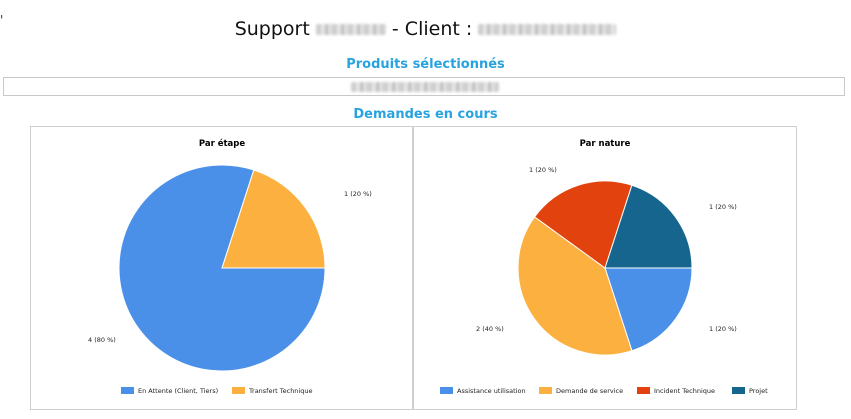  What do you see at coordinates (127, 390) in the screenshot?
I see `legend-swatch-en-attente-client-tiers` at bounding box center [127, 390].